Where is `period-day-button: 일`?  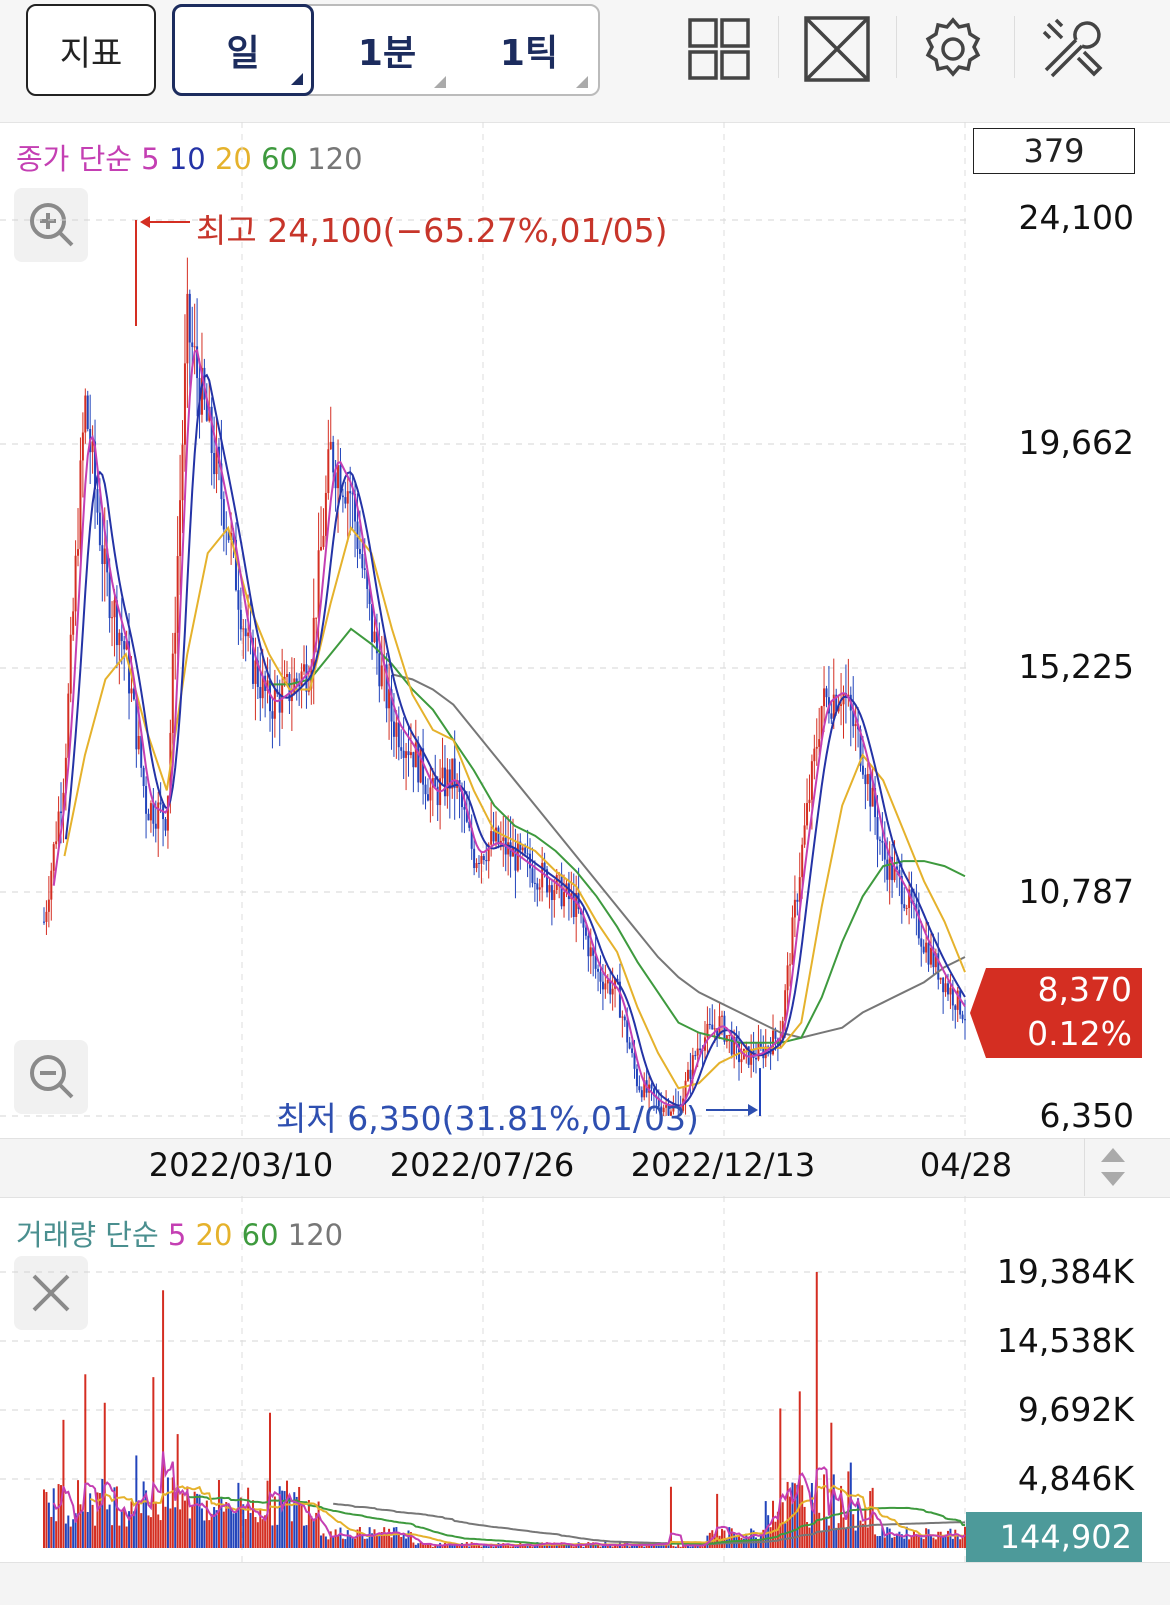
period-day-button: 일 is located at coordinates (243, 50).